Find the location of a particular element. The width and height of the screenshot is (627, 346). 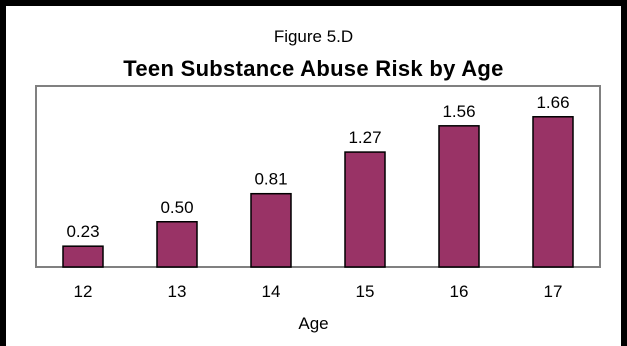

data-label-age-12: 0.23 is located at coordinates (82, 231).